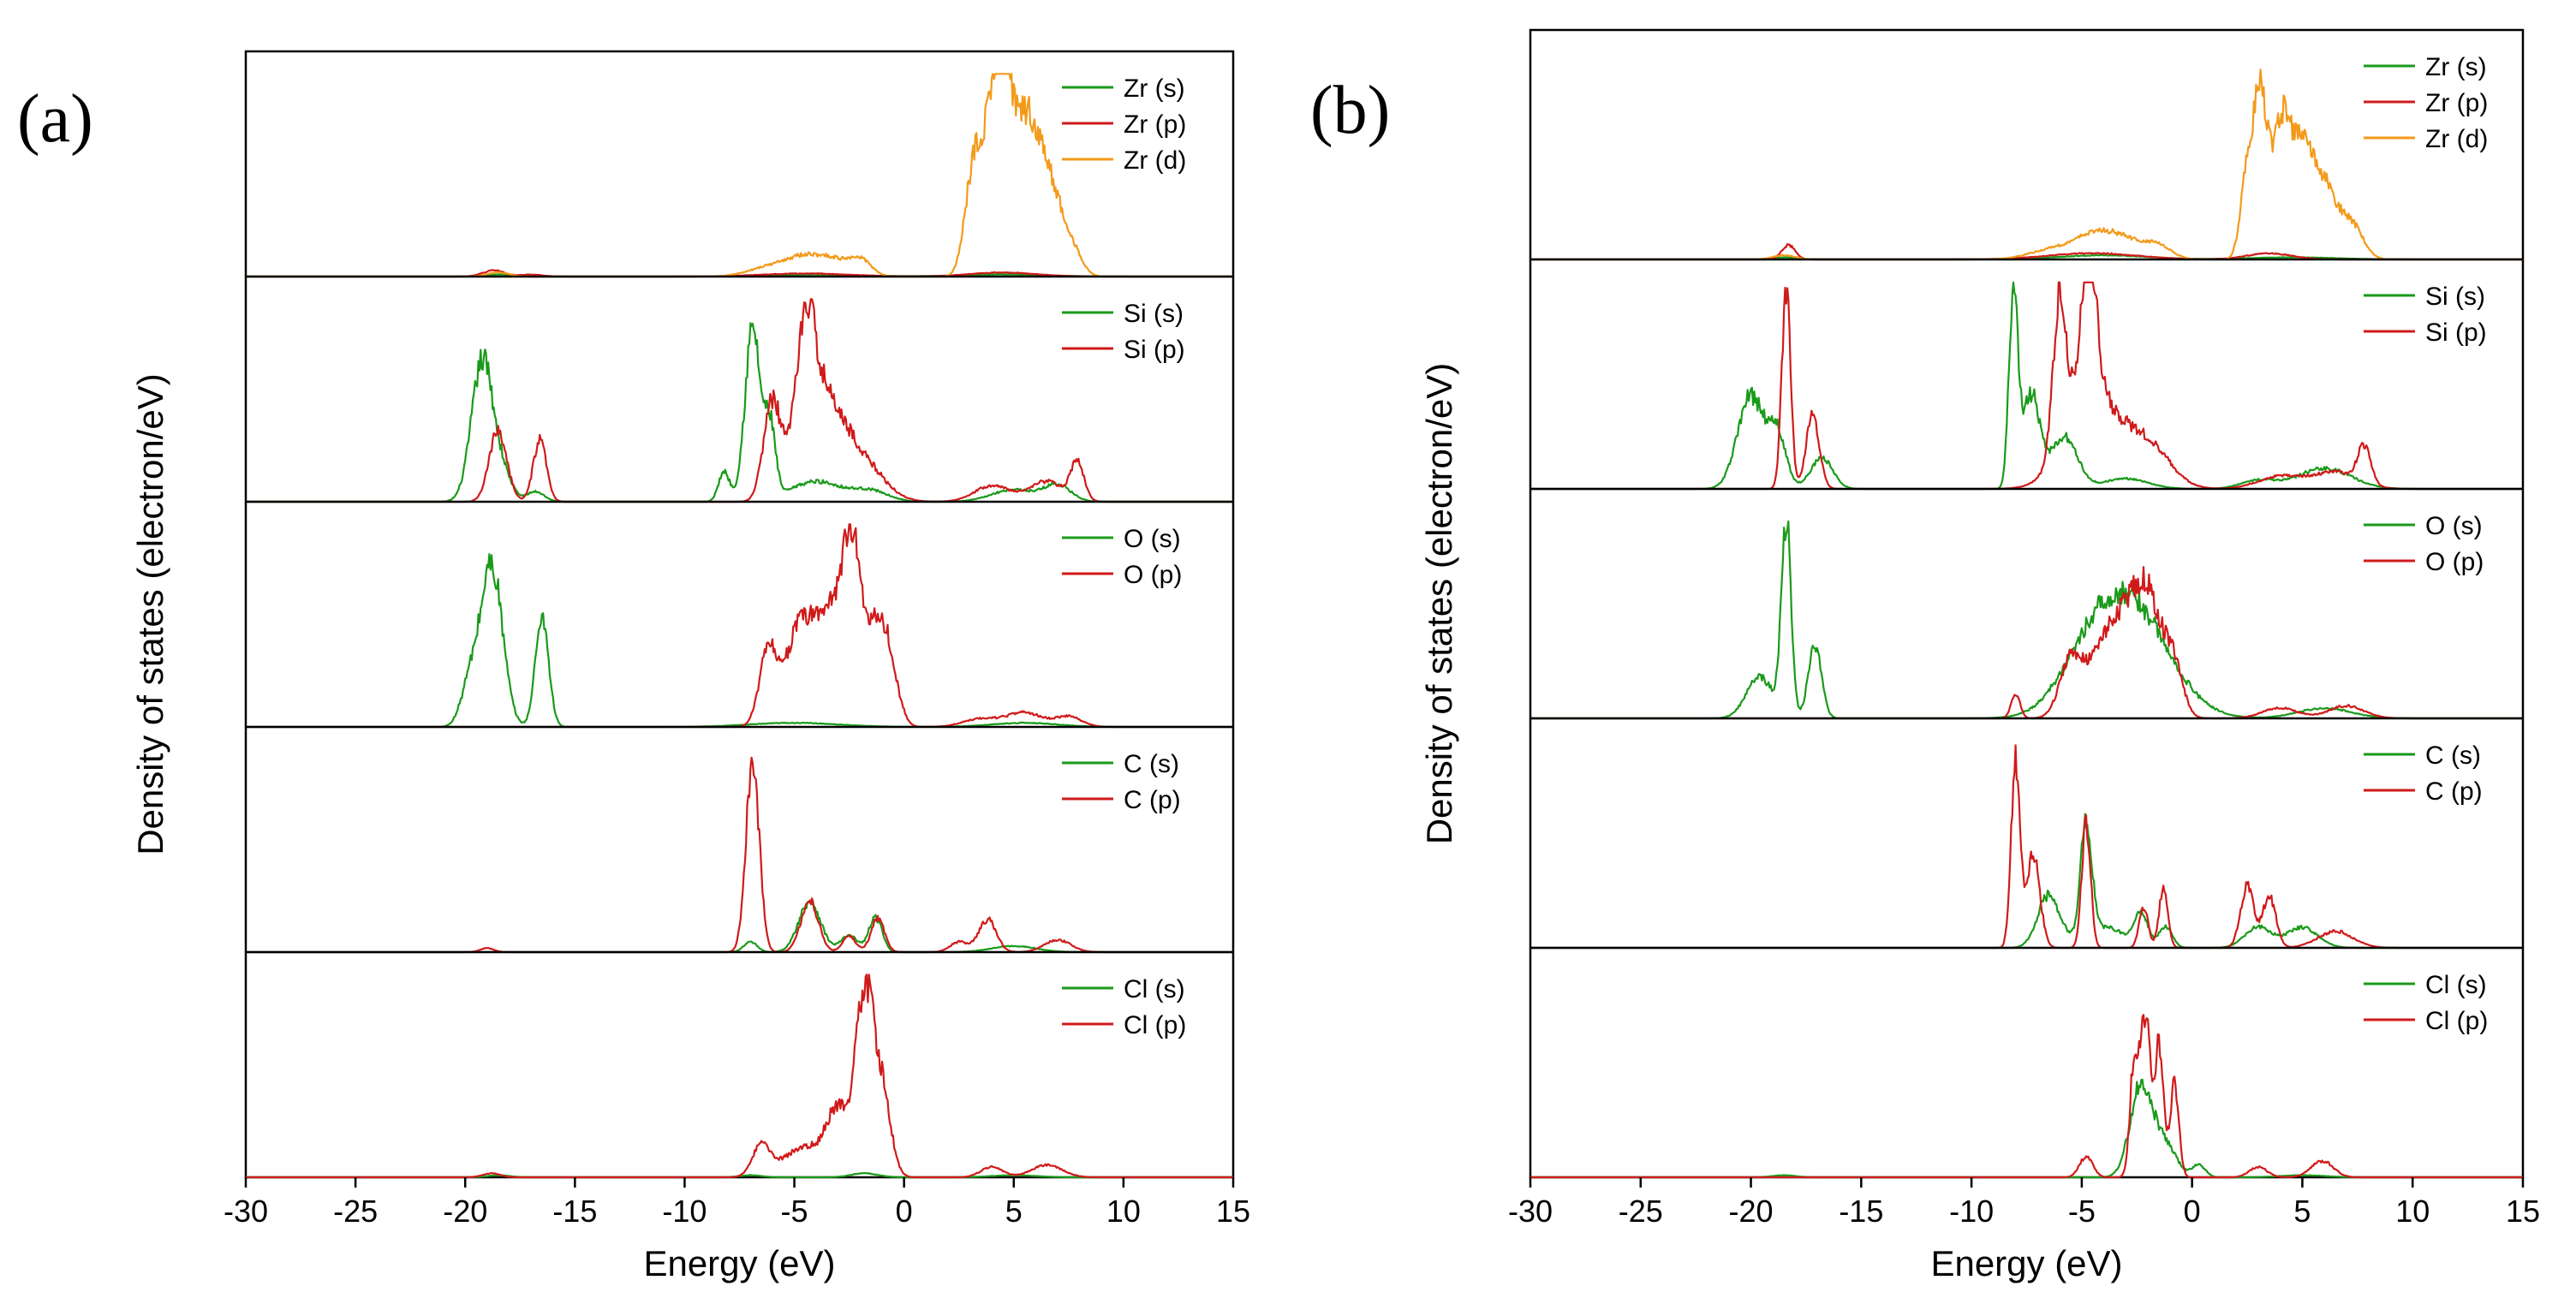 The image size is (2576, 1310). I want to click on panel-label-b: (b), so click(1350, 110).